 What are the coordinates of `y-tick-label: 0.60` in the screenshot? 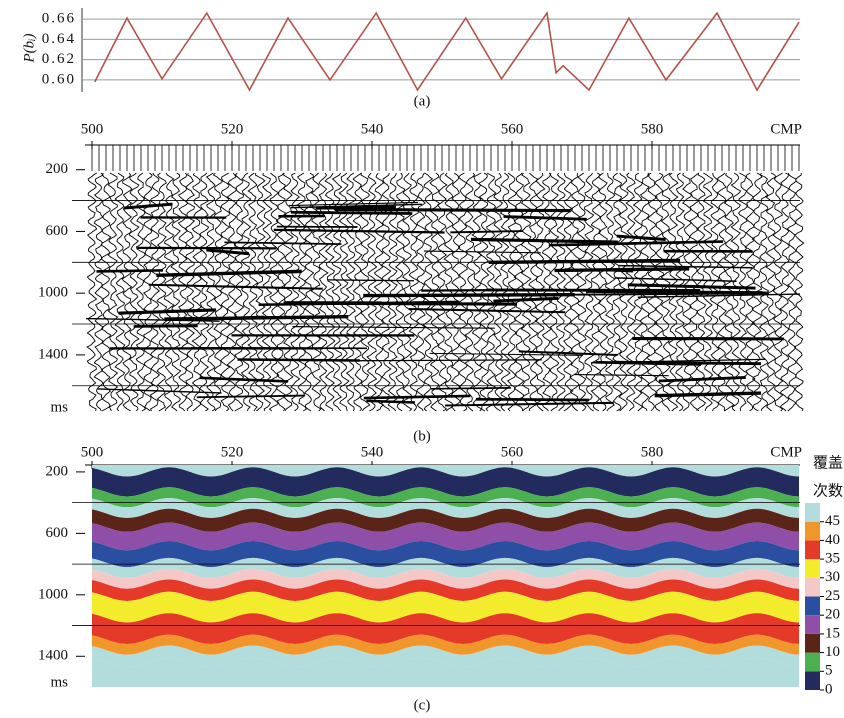 It's located at (59, 79).